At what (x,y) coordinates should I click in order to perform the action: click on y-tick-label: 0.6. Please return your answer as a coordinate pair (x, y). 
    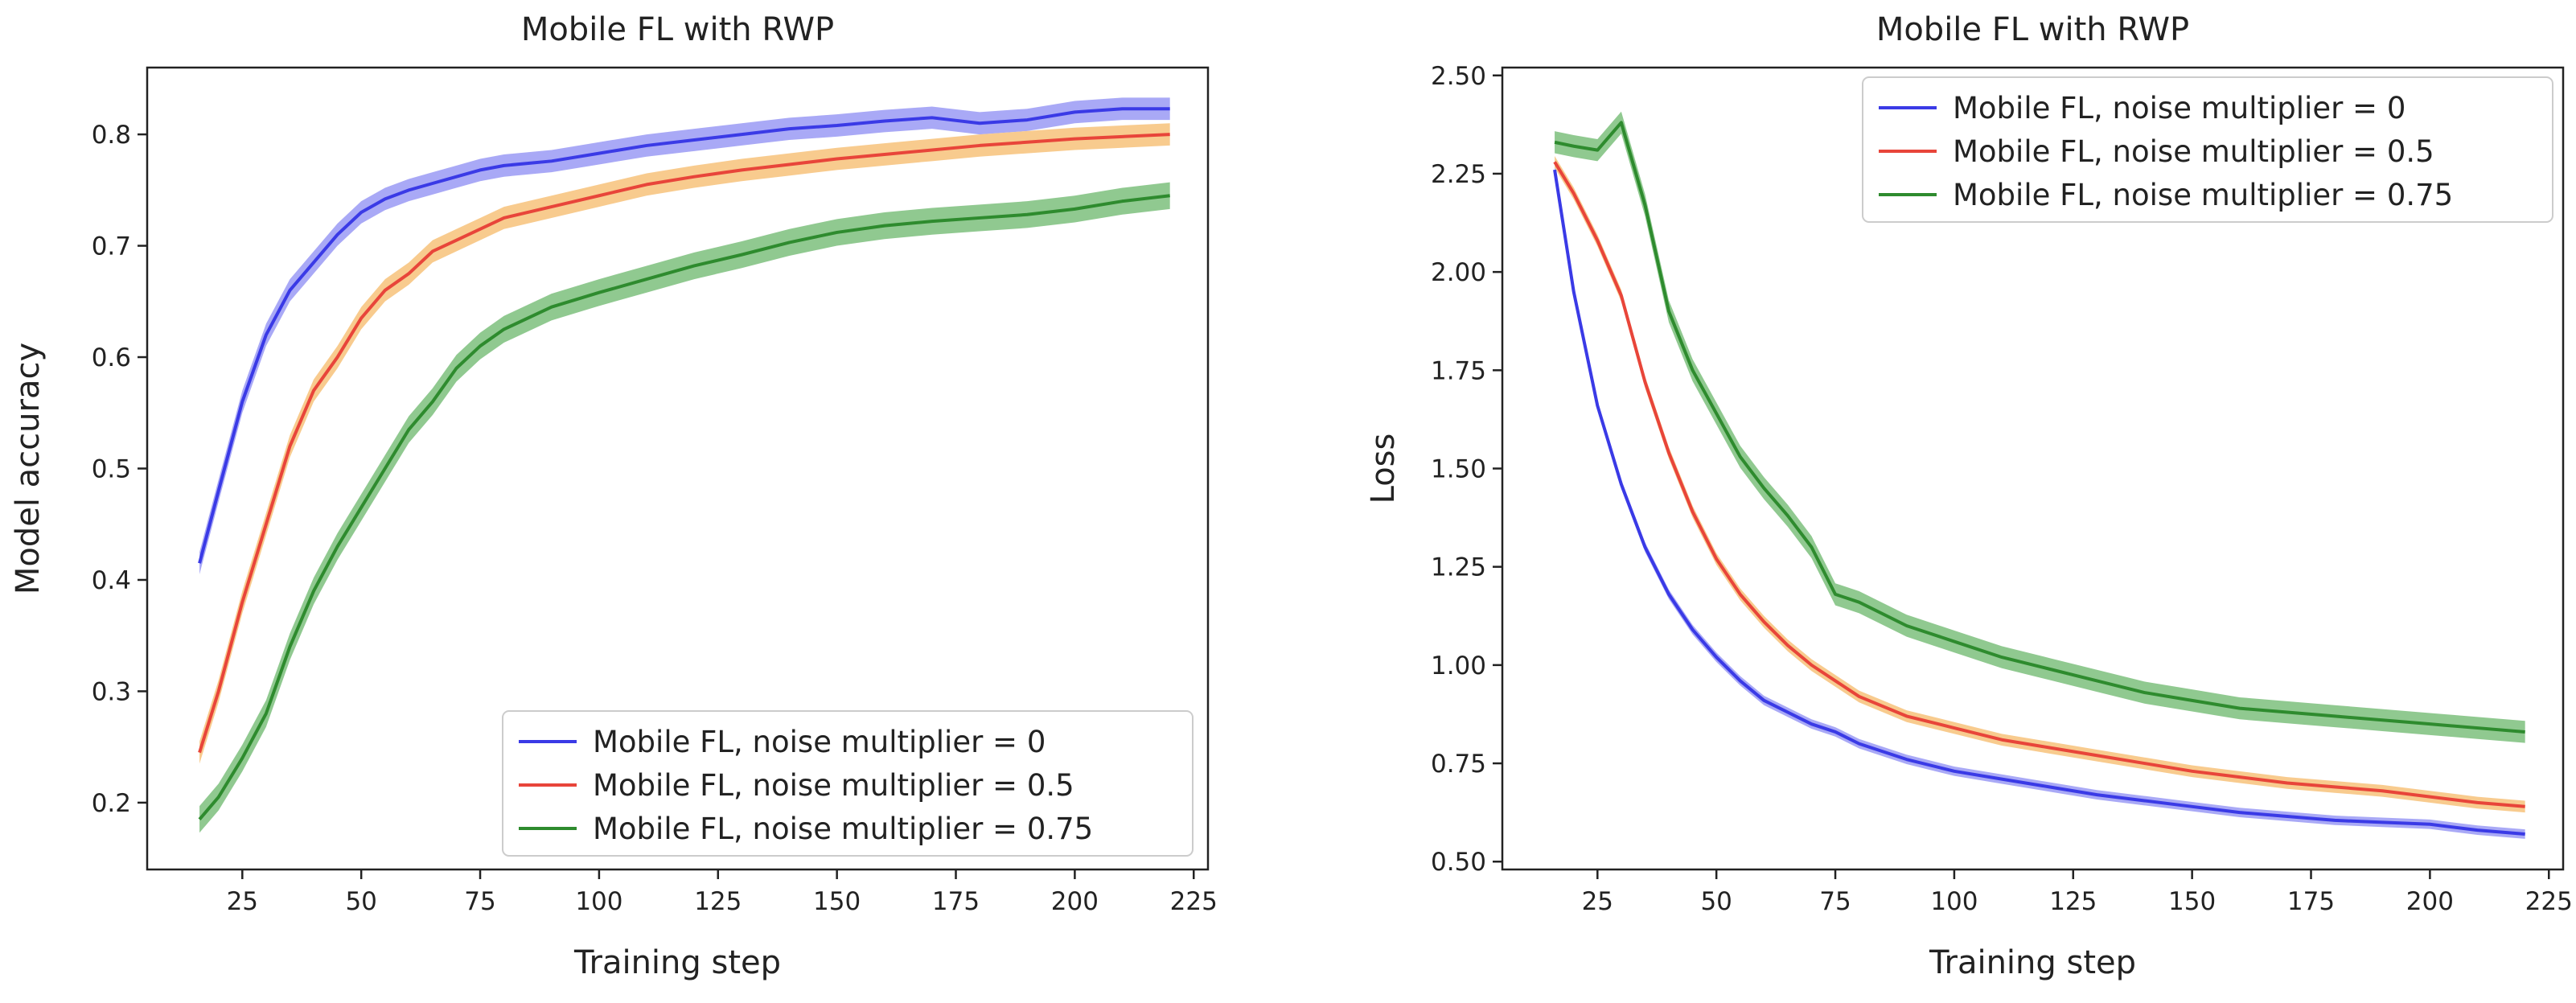
    Looking at the image, I should click on (111, 357).